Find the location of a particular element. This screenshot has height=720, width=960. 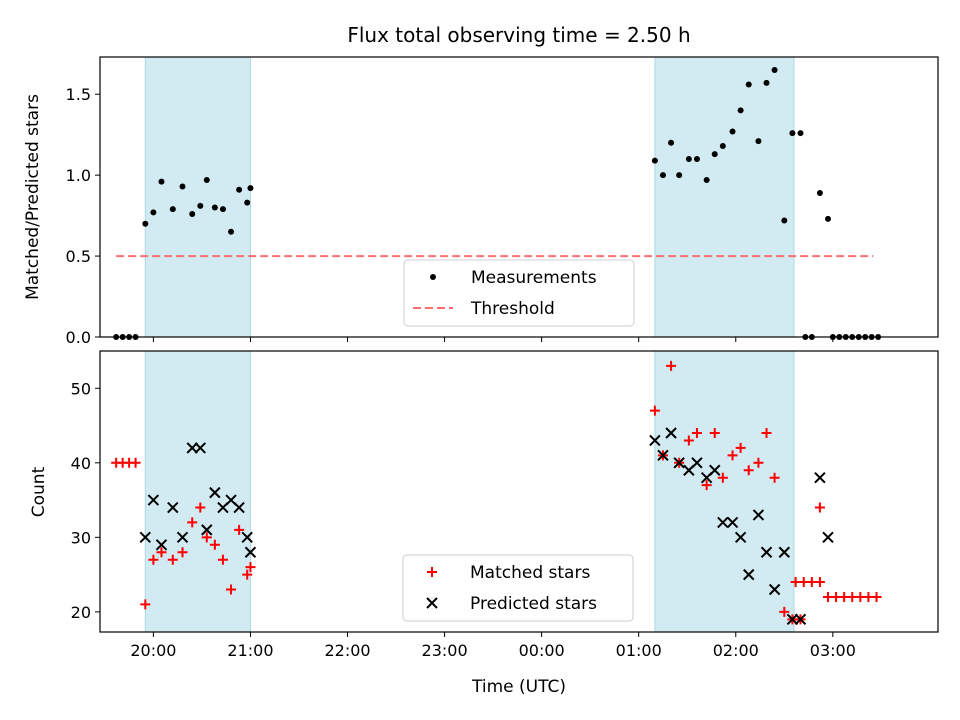

y-tick-label: 20 is located at coordinates (81, 612).